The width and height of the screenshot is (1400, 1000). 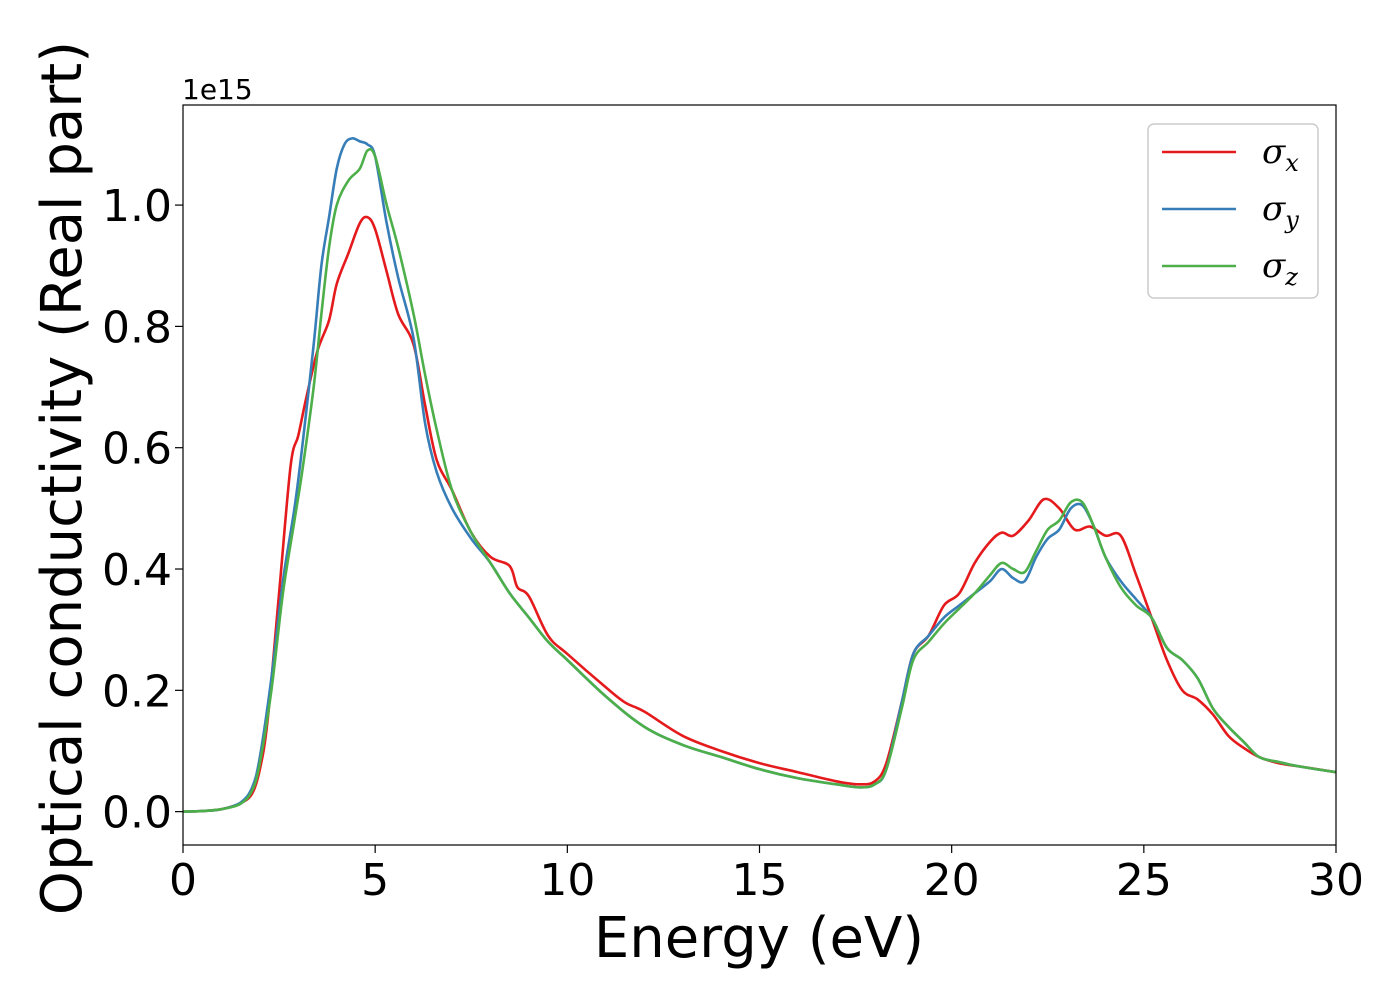 What do you see at coordinates (137, 206) in the screenshot?
I see `y-tick-label: 1.0` at bounding box center [137, 206].